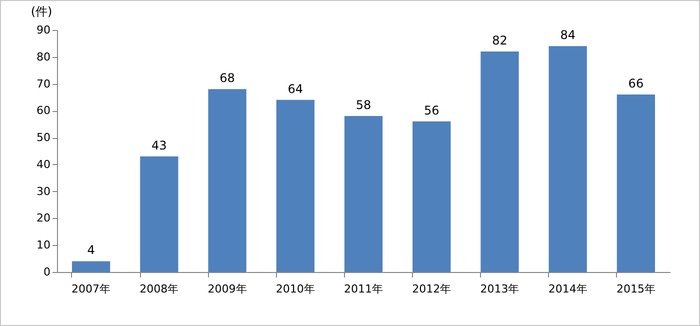 This screenshot has height=326, width=700. What do you see at coordinates (500, 289) in the screenshot?
I see `x-tick-label: 2013年` at bounding box center [500, 289].